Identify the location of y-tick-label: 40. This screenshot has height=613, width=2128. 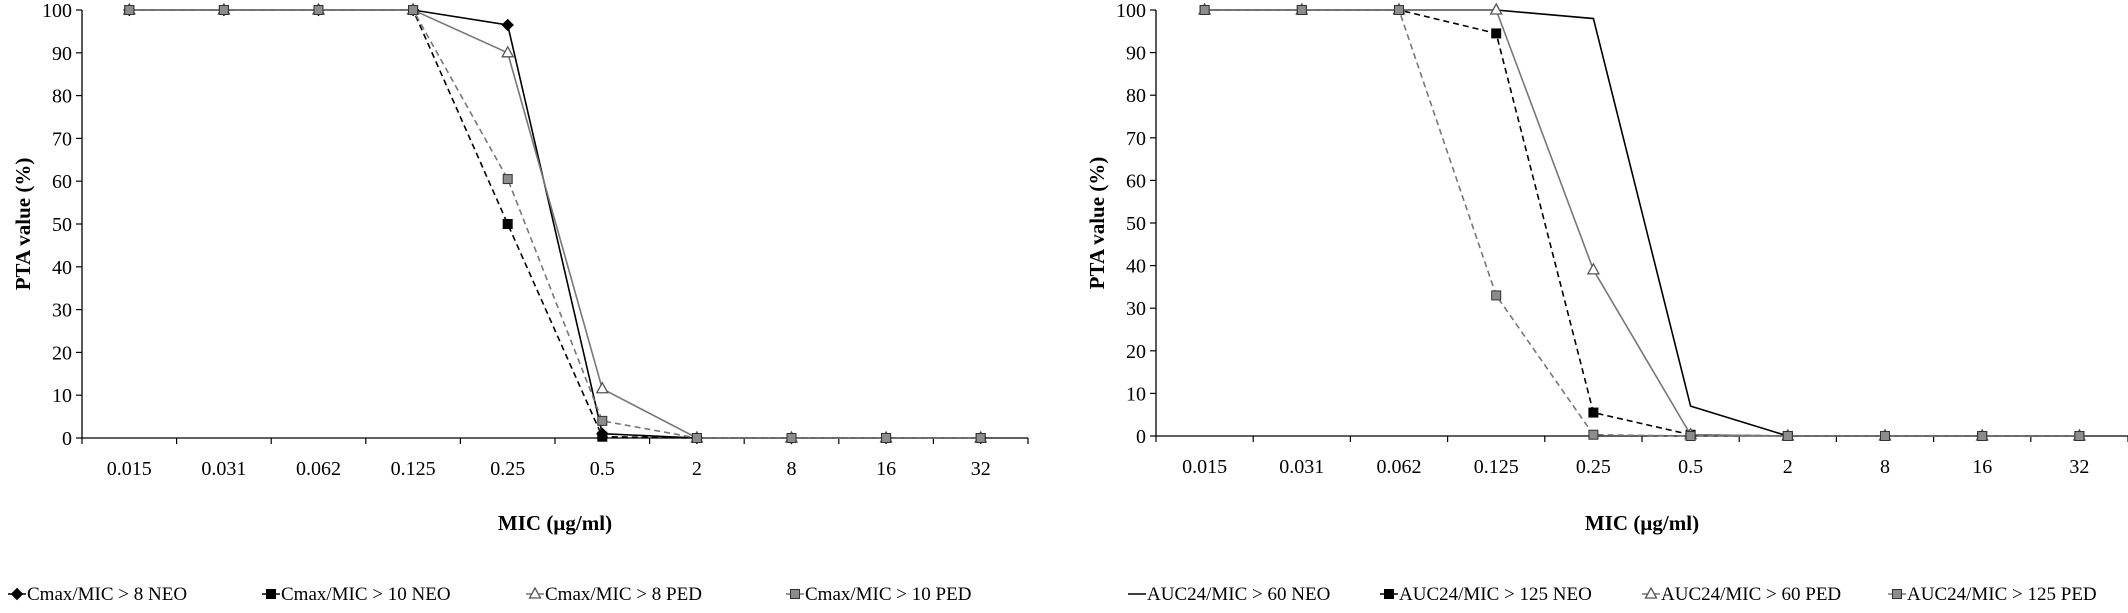
(1136, 267).